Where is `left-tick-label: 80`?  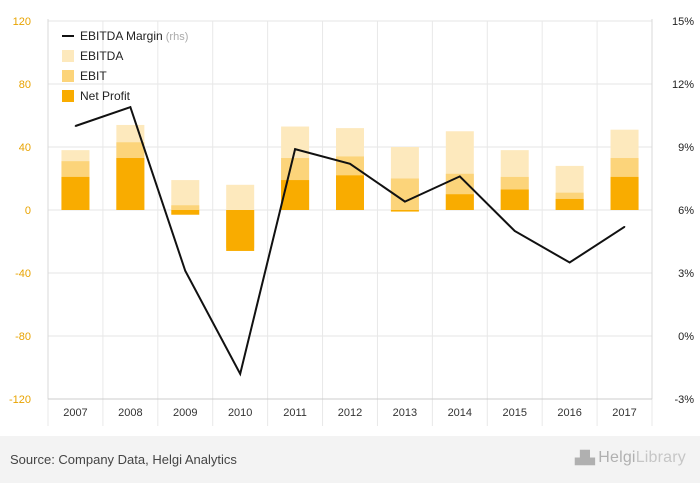 left-tick-label: 80 is located at coordinates (25, 85).